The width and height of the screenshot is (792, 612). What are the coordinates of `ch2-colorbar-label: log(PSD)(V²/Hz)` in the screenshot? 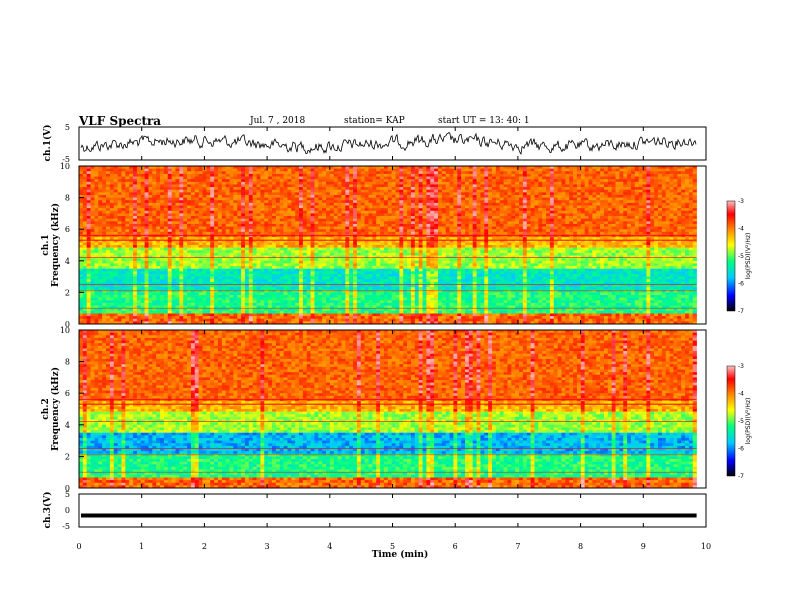 It's located at (748, 421).